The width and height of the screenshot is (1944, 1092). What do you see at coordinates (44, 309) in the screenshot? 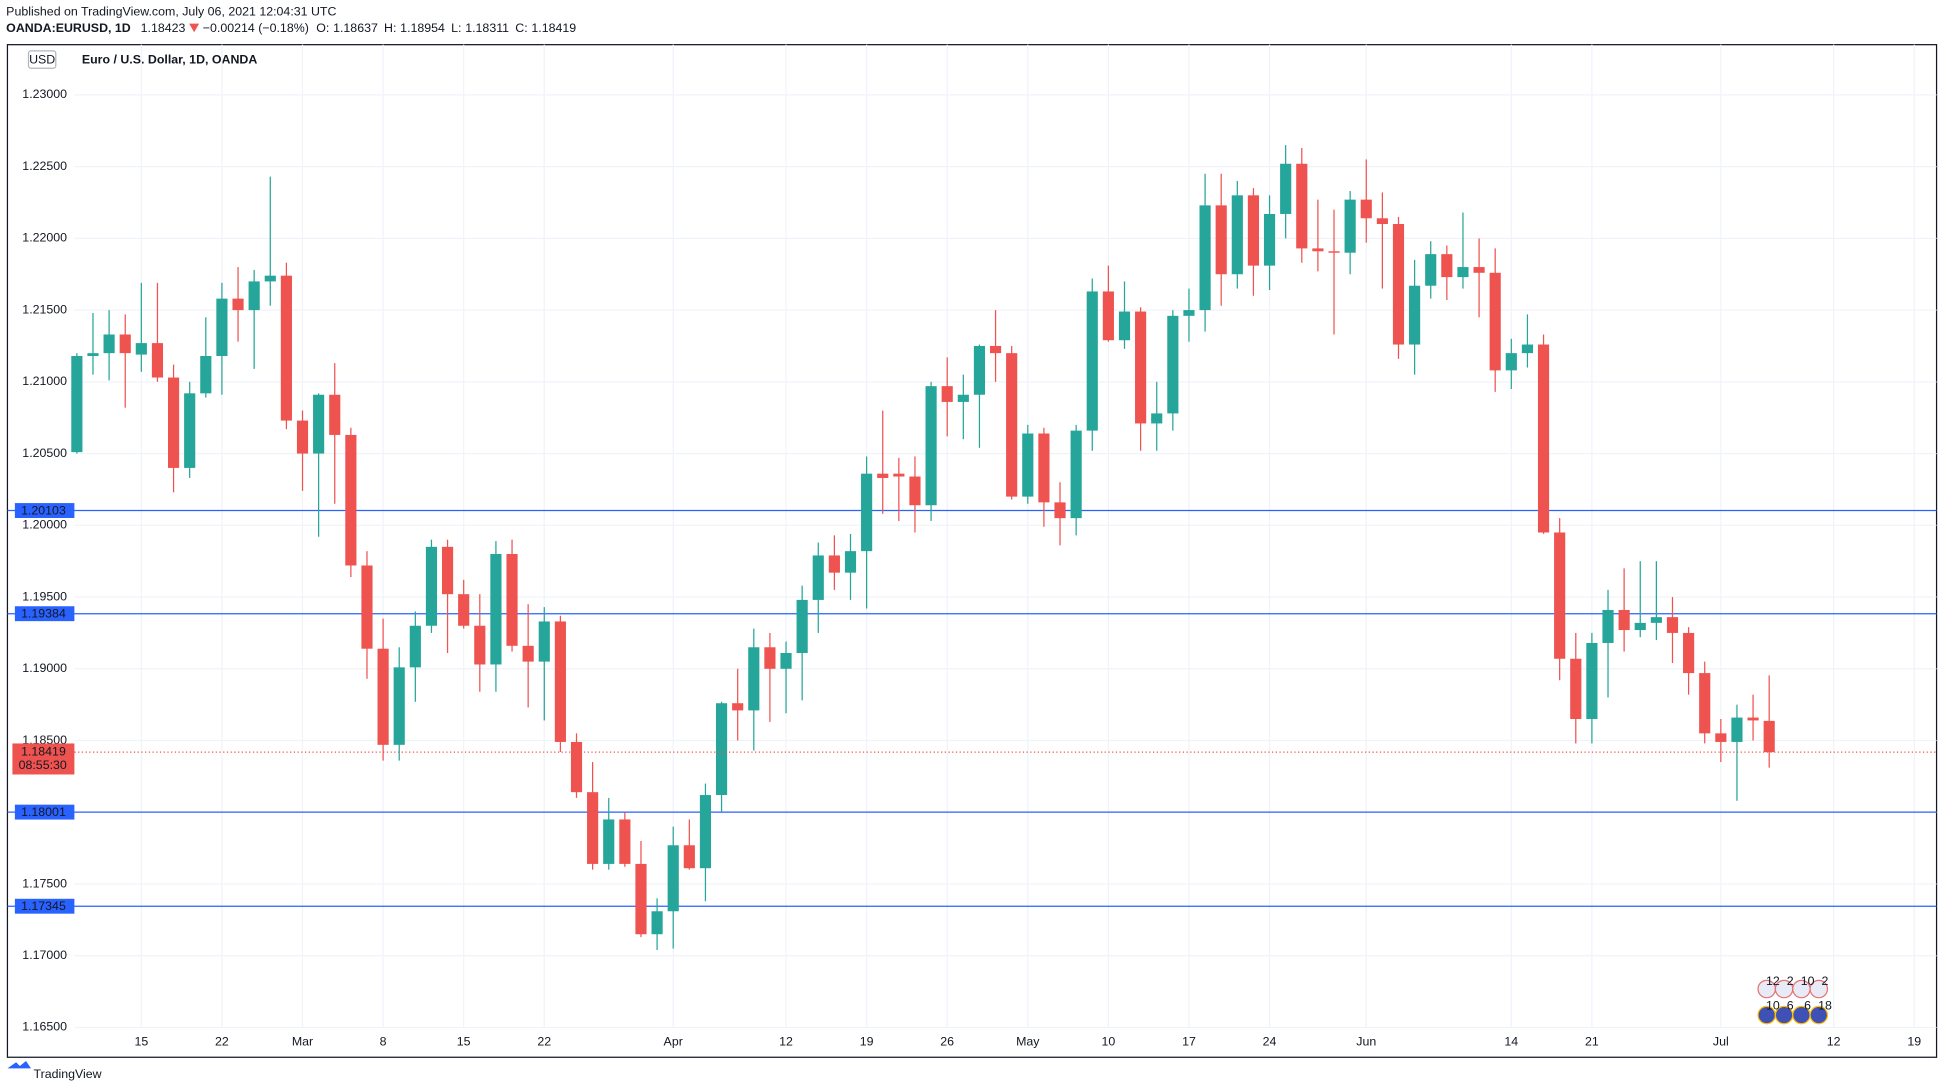
I see `y-tick-label: 1.21500` at bounding box center [44, 309].